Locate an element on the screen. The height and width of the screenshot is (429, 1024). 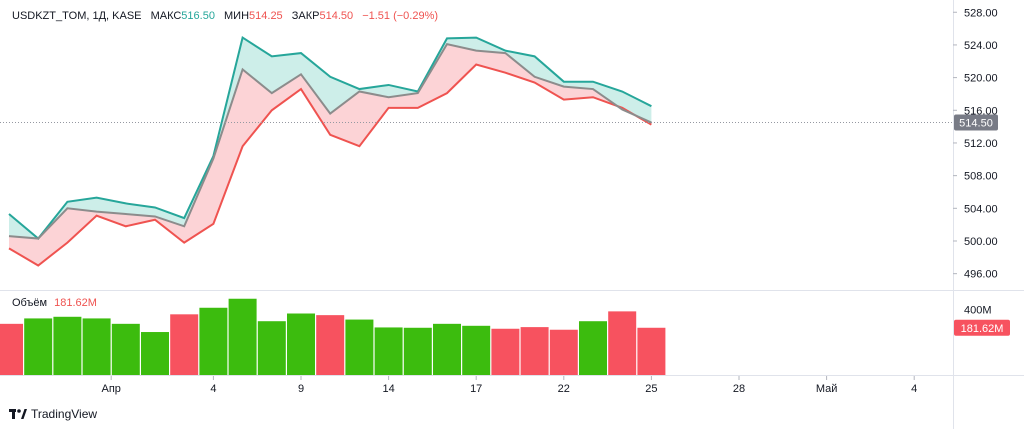
symbol-label: USDKZT_TOM, 1Д, KASE is located at coordinates (77, 16).